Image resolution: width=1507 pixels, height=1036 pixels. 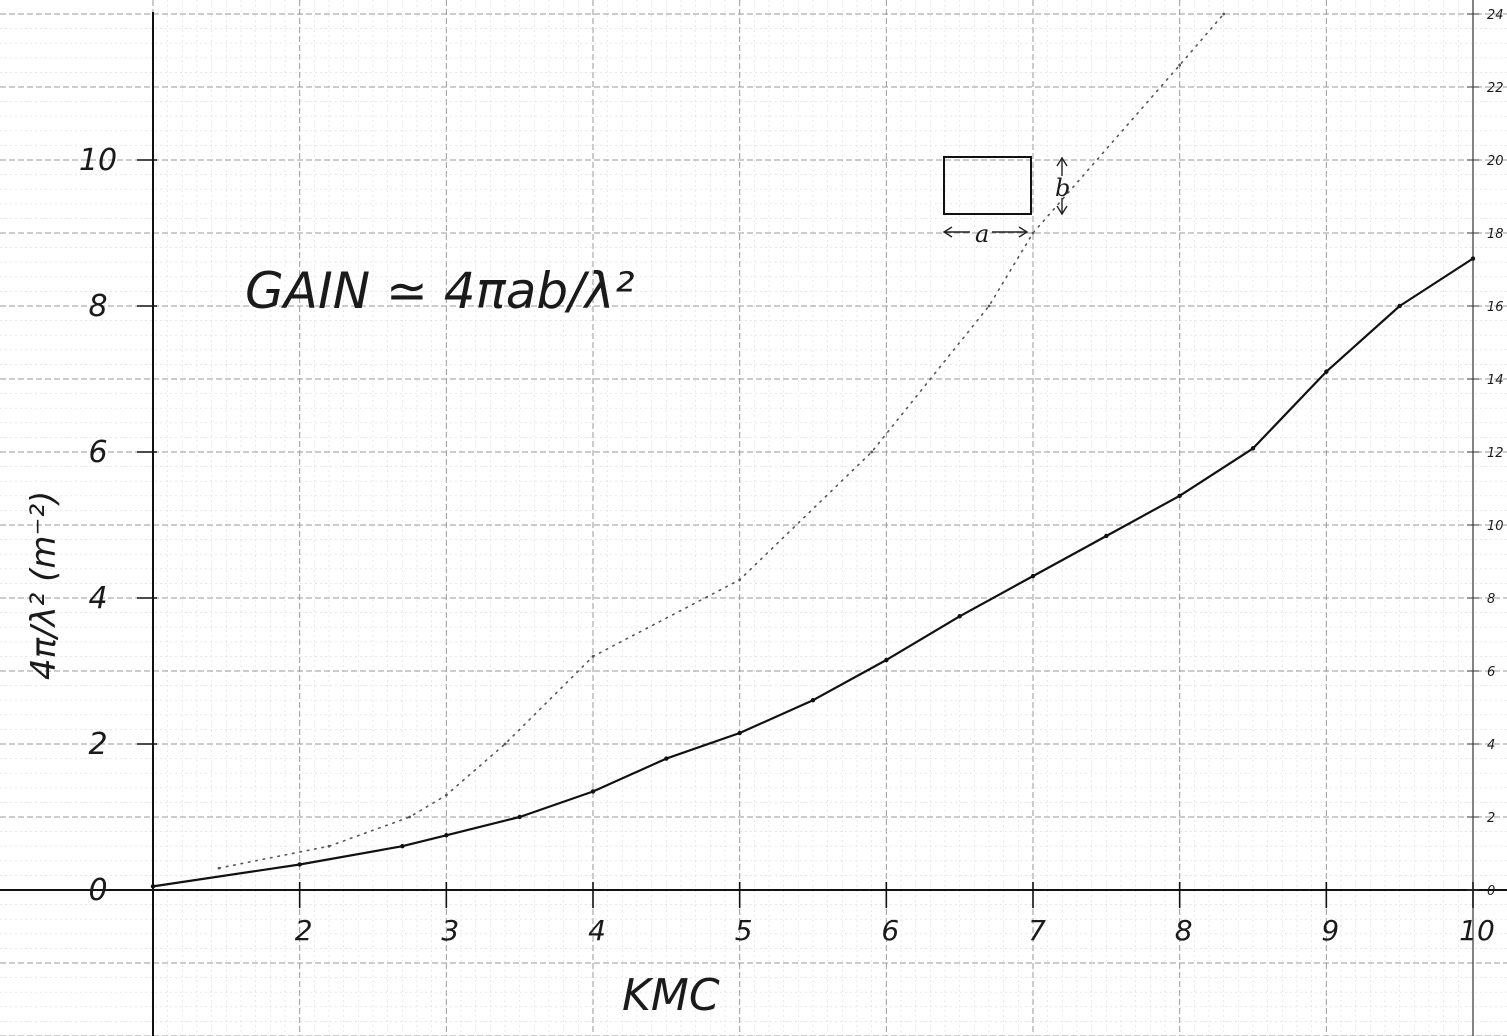 What do you see at coordinates (1495, 453) in the screenshot?
I see `y2-tick-label: 12` at bounding box center [1495, 453].